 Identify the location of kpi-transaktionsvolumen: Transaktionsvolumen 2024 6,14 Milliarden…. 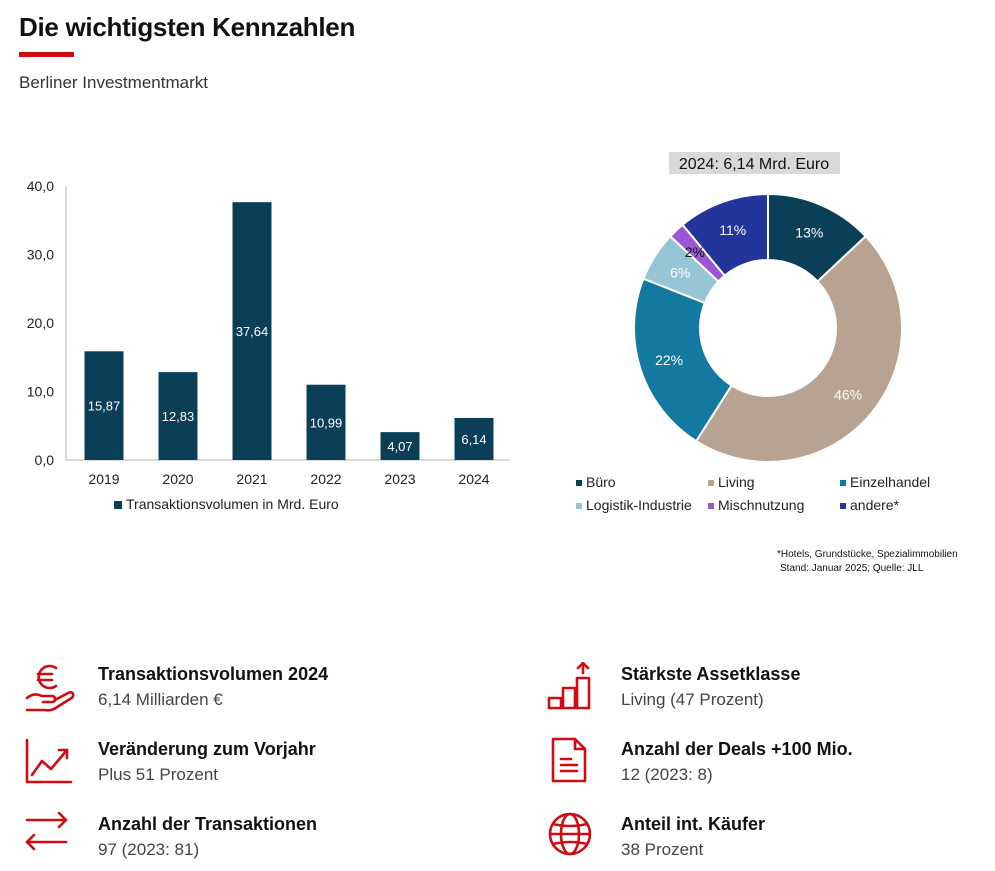
(254, 690).